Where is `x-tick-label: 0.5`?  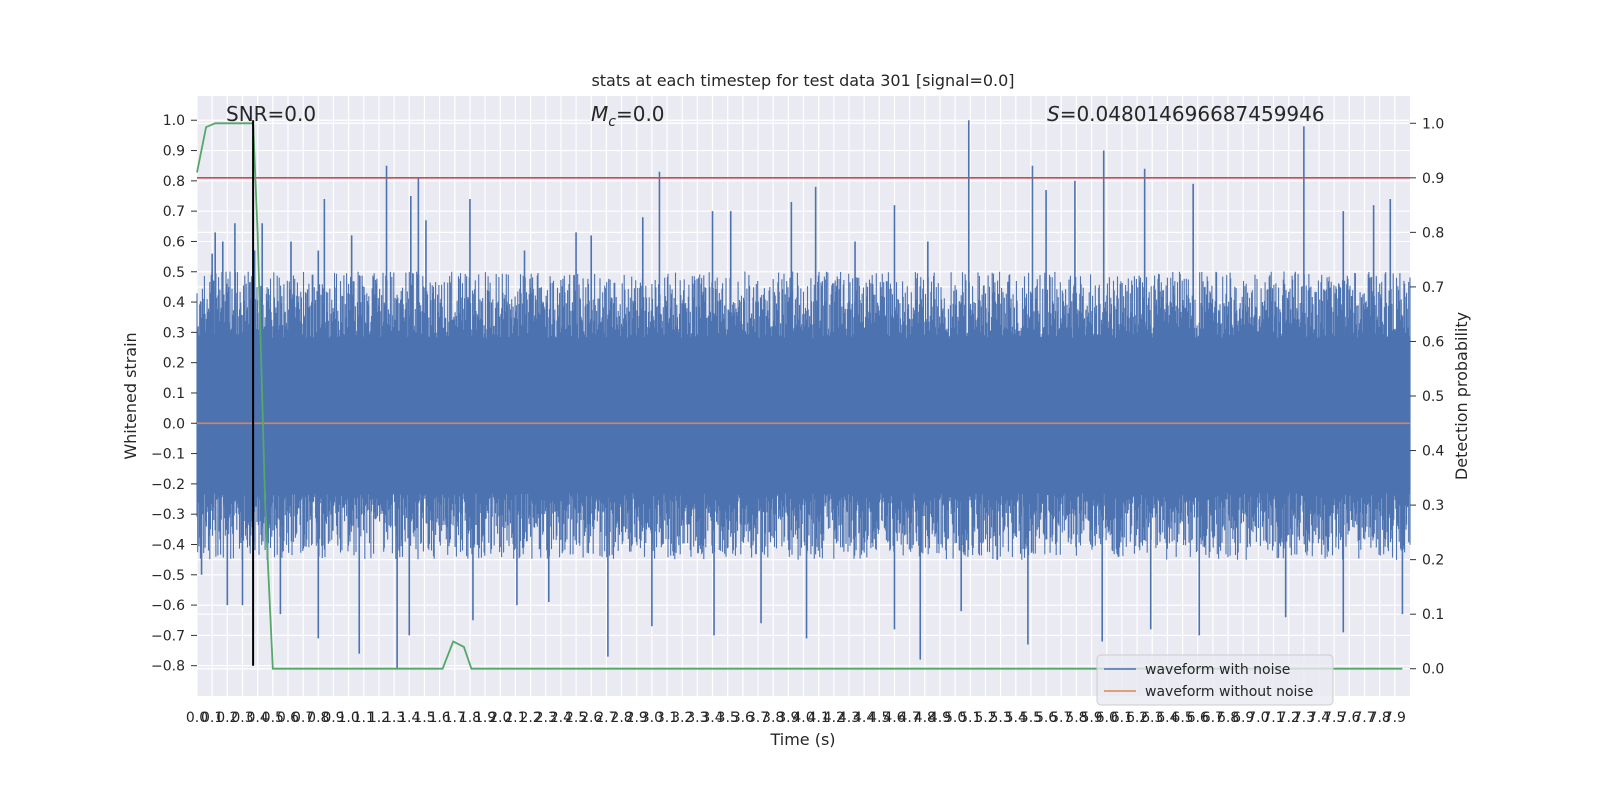 x-tick-label: 0.5 is located at coordinates (273, 718).